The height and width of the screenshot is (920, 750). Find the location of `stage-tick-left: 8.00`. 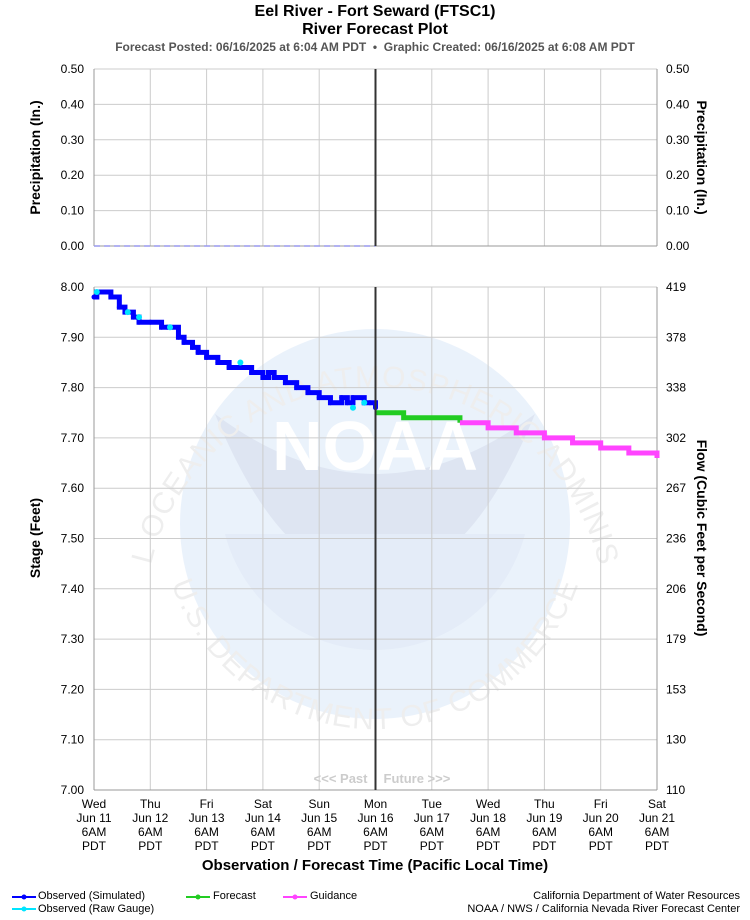

stage-tick-left: 8.00 is located at coordinates (73, 287).